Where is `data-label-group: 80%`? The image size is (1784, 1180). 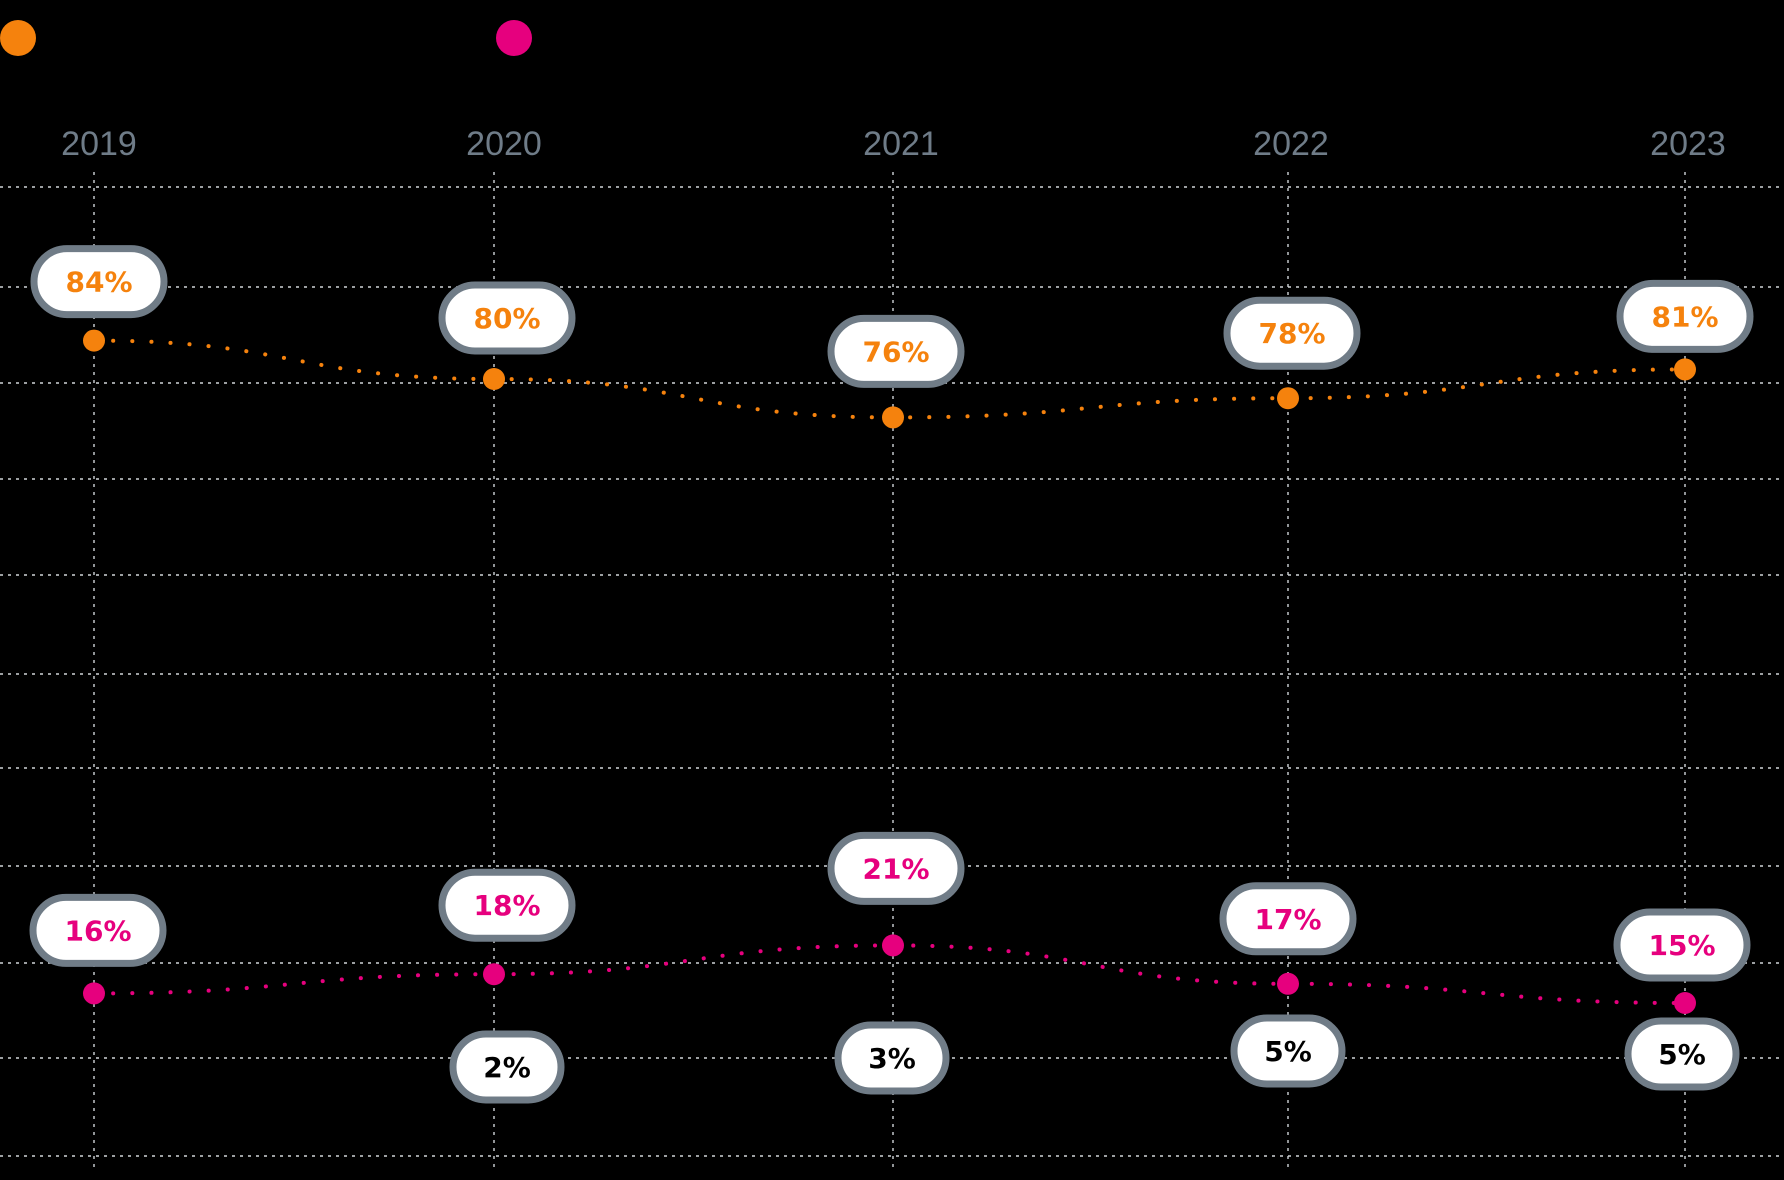
data-label-group: 80% is located at coordinates (507, 318).